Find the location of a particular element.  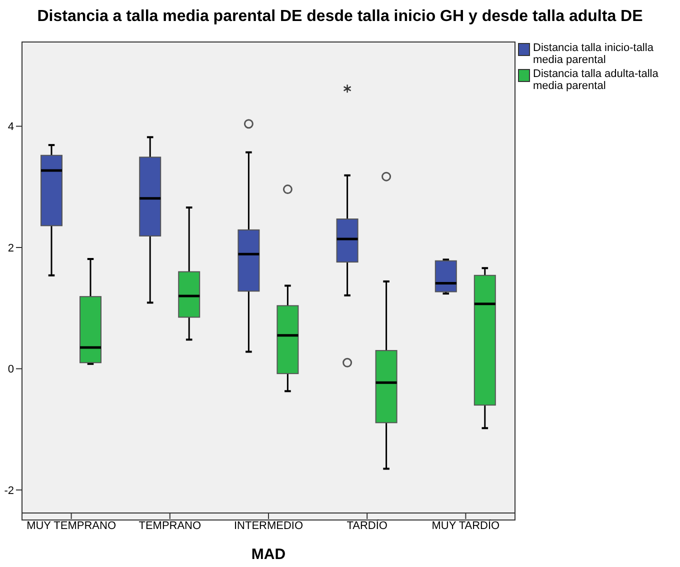

x-tick-label: INTERMEDIO is located at coordinates (269, 526).